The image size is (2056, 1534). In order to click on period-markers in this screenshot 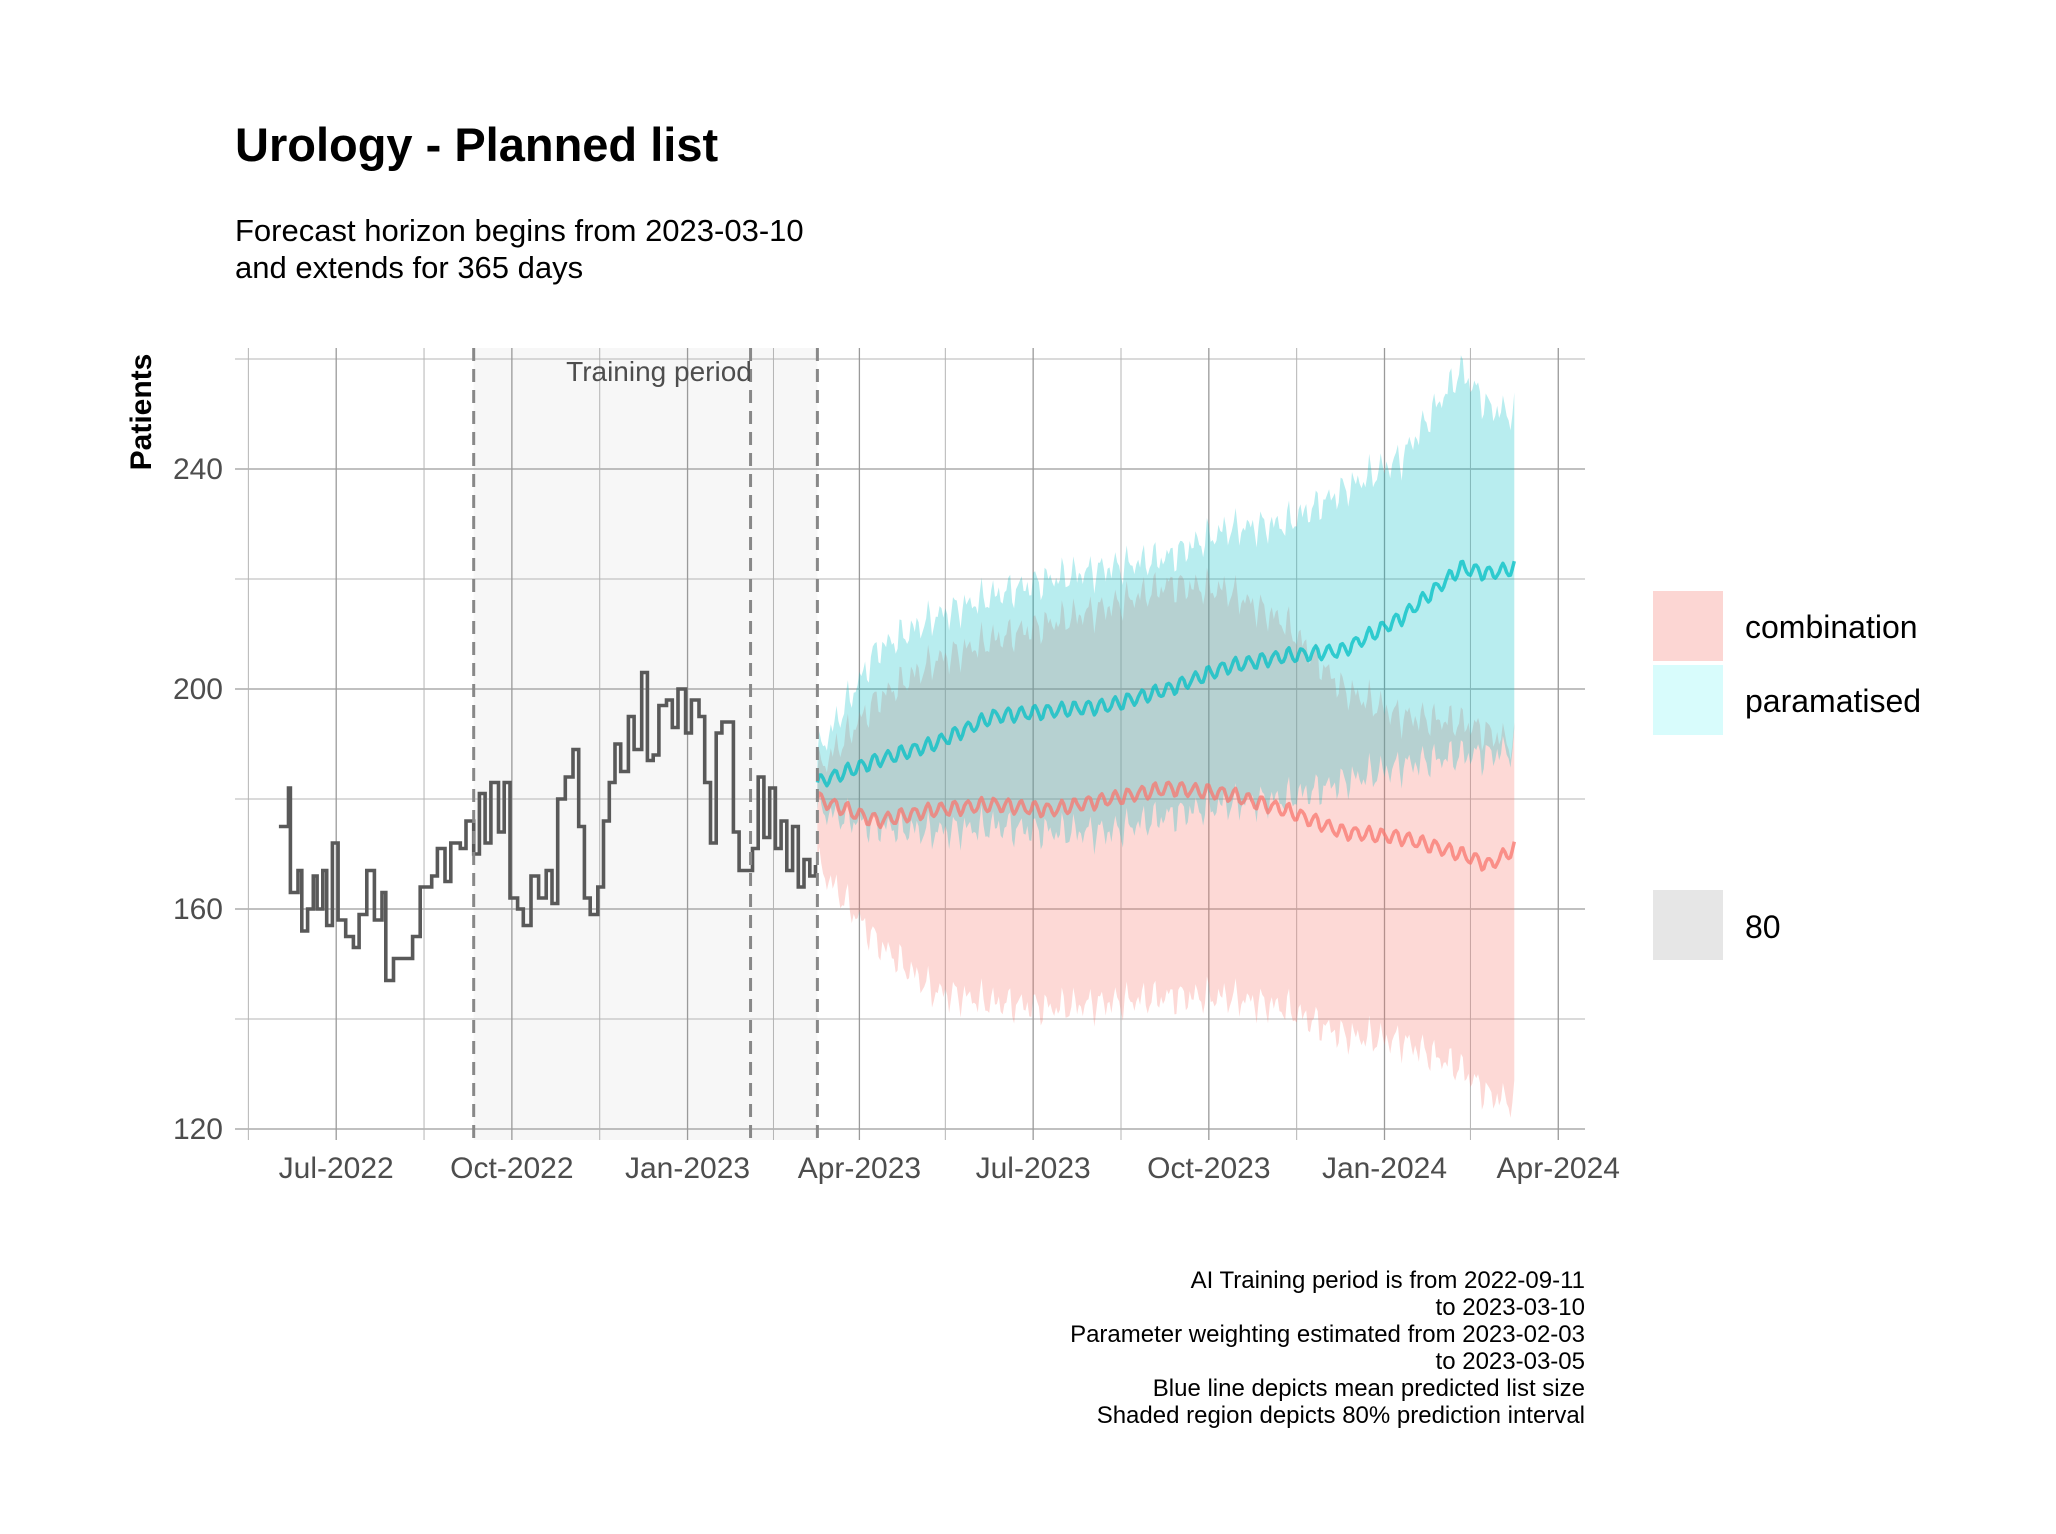, I will do `click(645, 744)`.